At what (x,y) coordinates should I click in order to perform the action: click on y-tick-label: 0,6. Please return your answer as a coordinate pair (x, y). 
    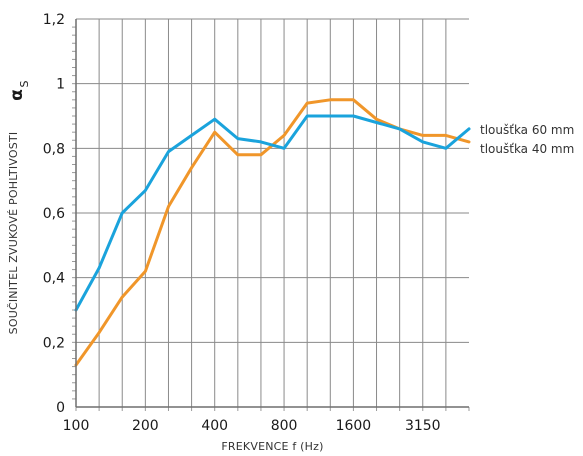
    Looking at the image, I should click on (54, 214).